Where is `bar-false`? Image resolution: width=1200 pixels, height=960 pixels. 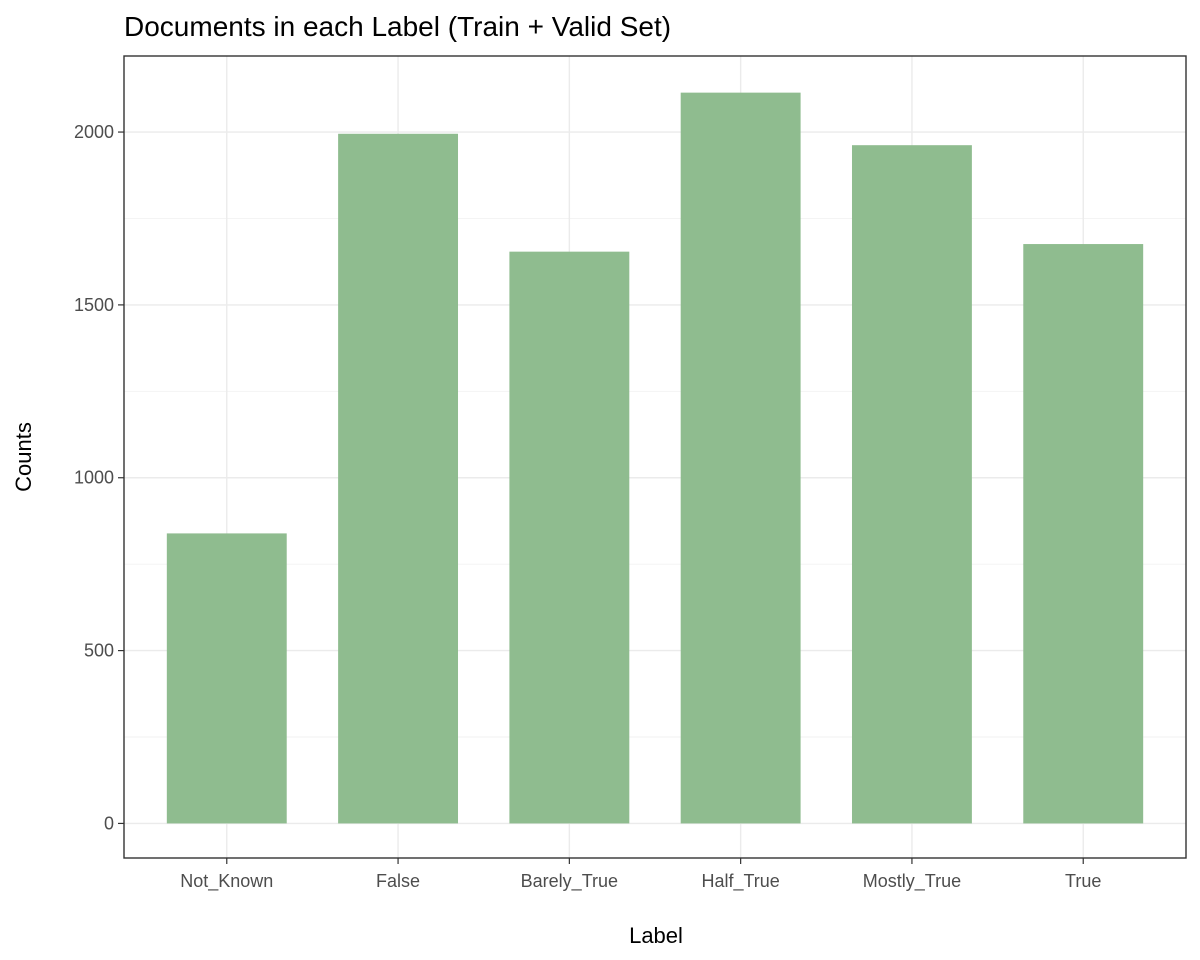 bar-false is located at coordinates (398, 478).